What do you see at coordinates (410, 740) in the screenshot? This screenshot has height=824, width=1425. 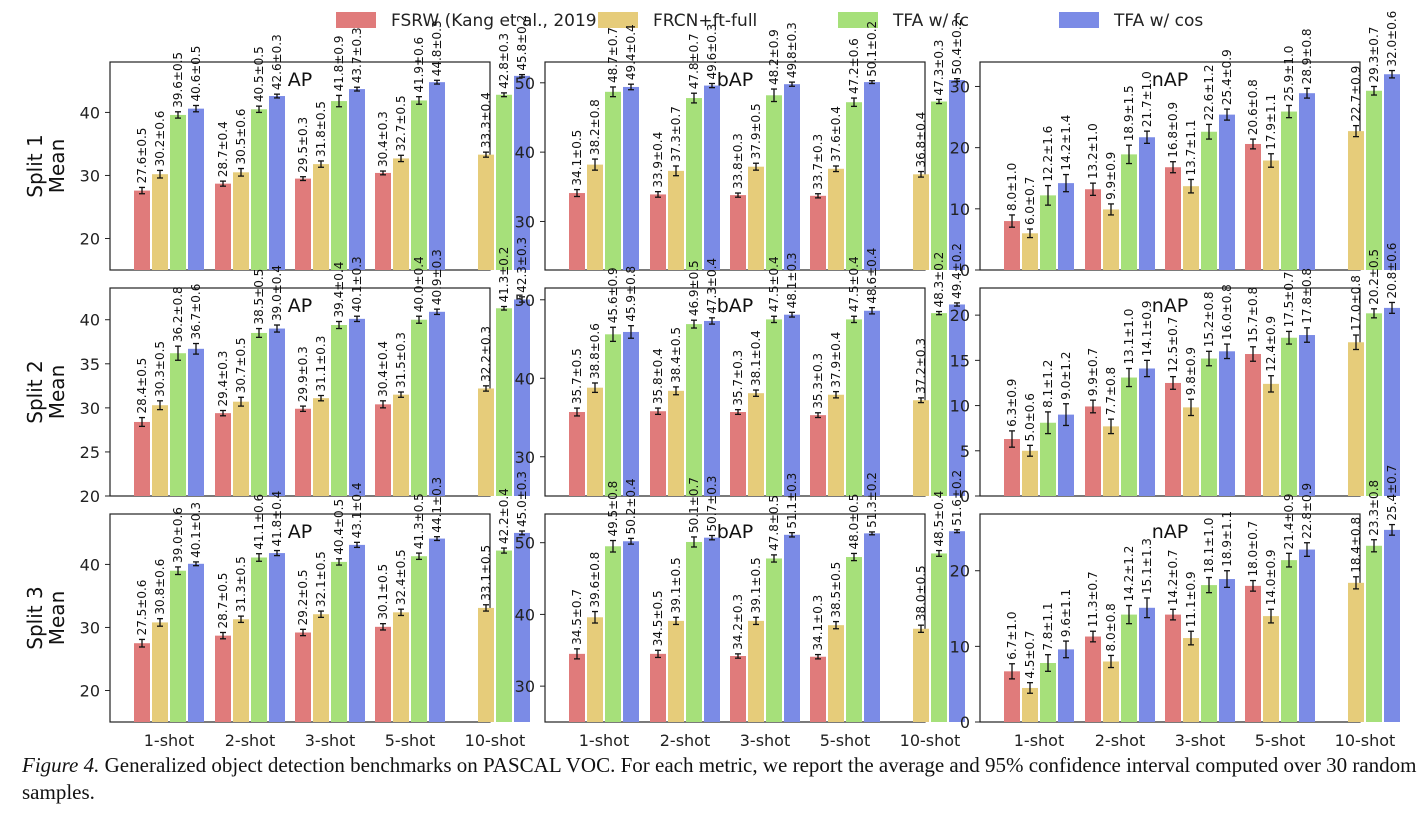 I see `split3-ap-xtick-label: 5-shot` at bounding box center [410, 740].